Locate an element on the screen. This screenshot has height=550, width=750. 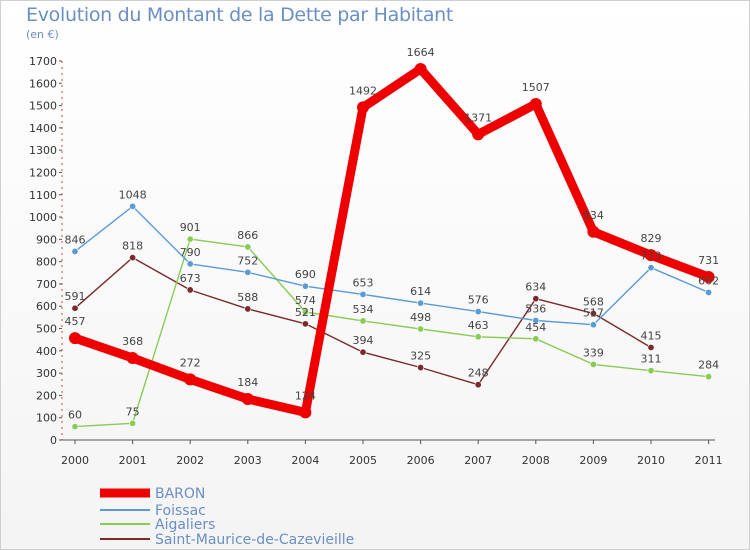
data-label: 1371 is located at coordinates (478, 117).